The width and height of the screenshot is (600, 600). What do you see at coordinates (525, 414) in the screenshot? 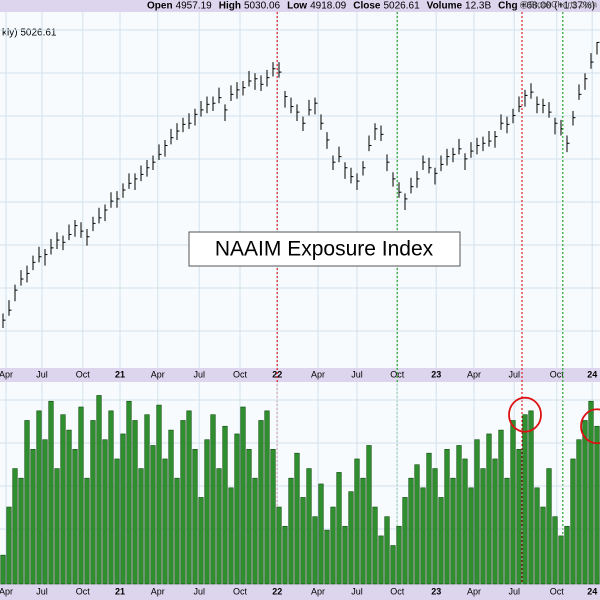
I see `highlight-circle` at bounding box center [525, 414].